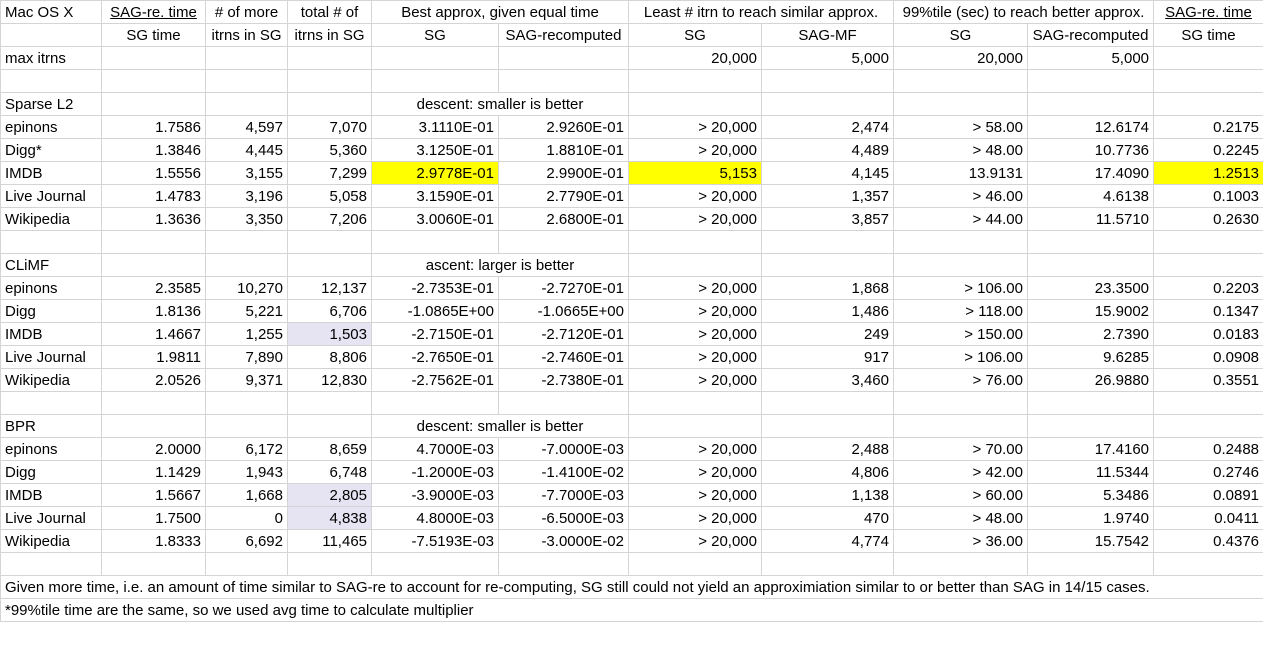 The width and height of the screenshot is (1263, 649). Describe the element at coordinates (827, 288) in the screenshot. I see `value-cell: 1,868` at that location.